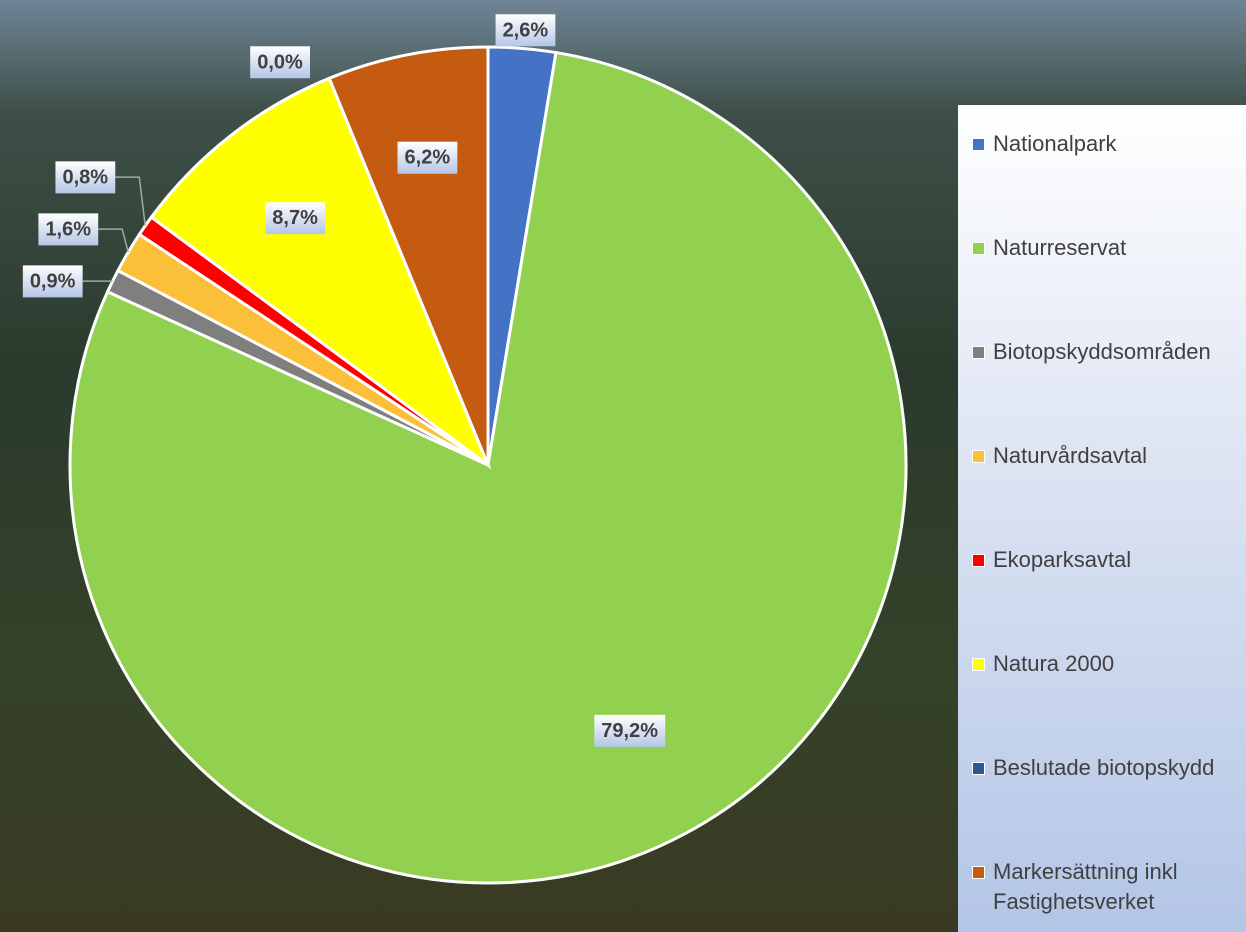  I want to click on legend-item: Beslutade biotopskydd, so click(1103, 768).